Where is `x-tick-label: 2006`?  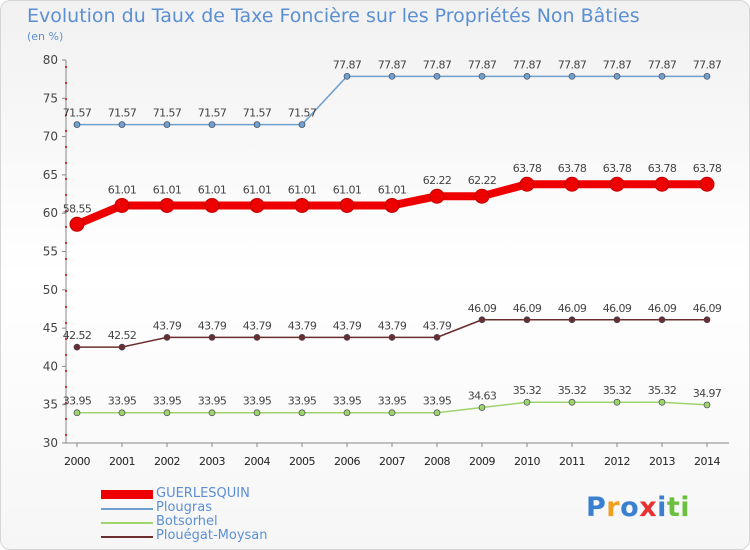 x-tick-label: 2006 is located at coordinates (347, 461).